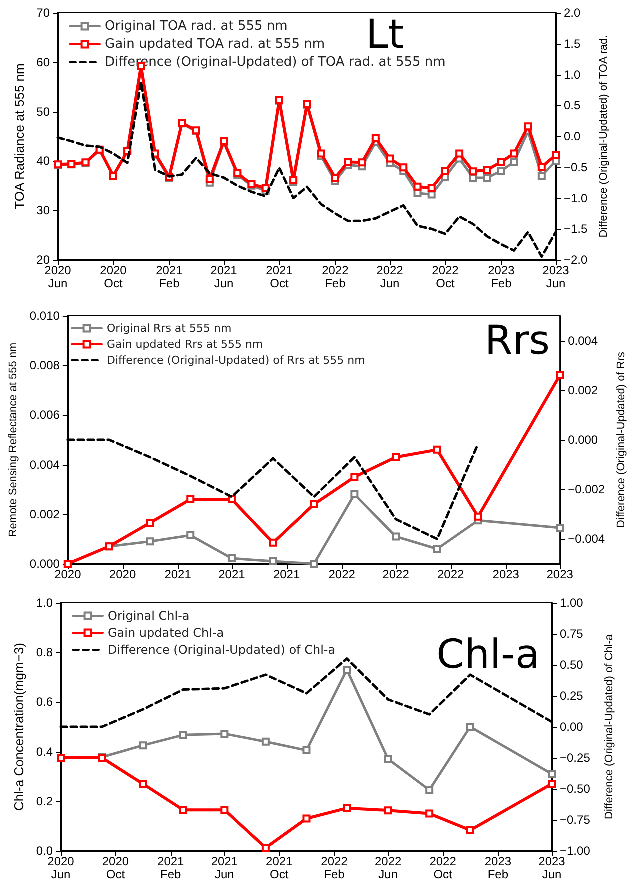  I want to click on y-tick-label: 60, so click(43, 62).